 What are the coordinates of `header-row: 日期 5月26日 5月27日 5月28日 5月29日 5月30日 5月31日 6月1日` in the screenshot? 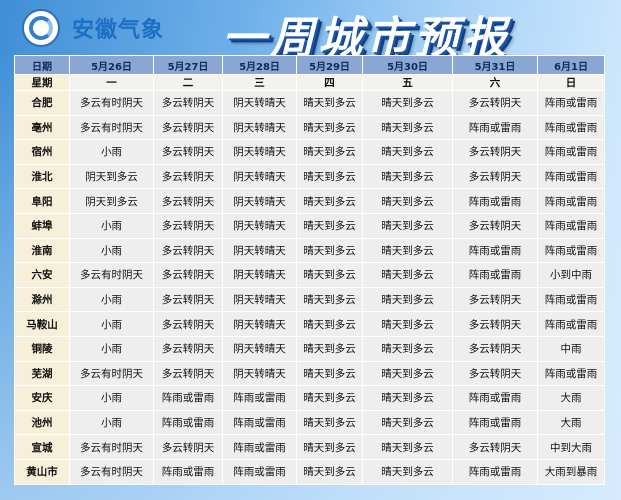 It's located at (309, 65).